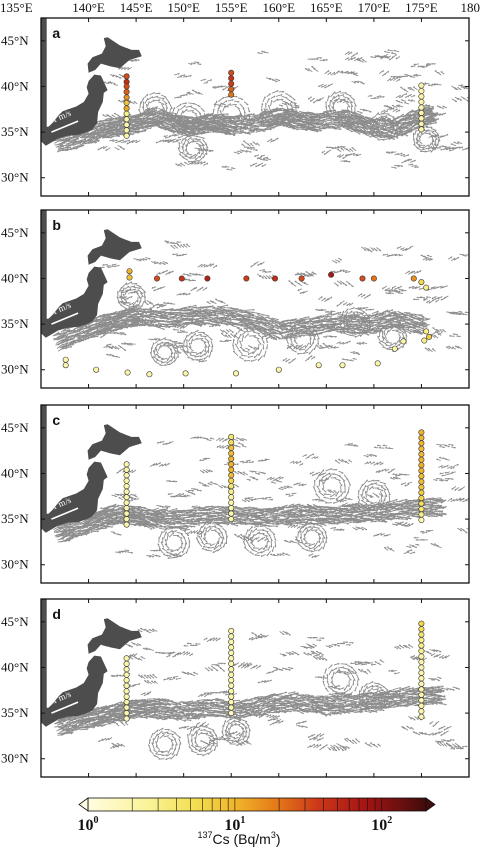 The image size is (480, 854). I want to click on colorbar-tick-label: 10¹, so click(234, 824).